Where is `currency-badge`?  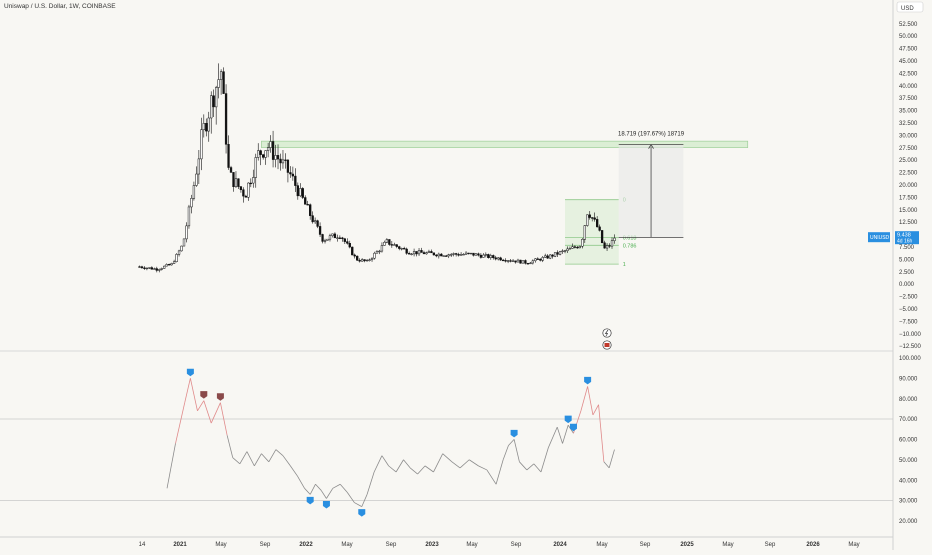 currency-badge is located at coordinates (910, 7).